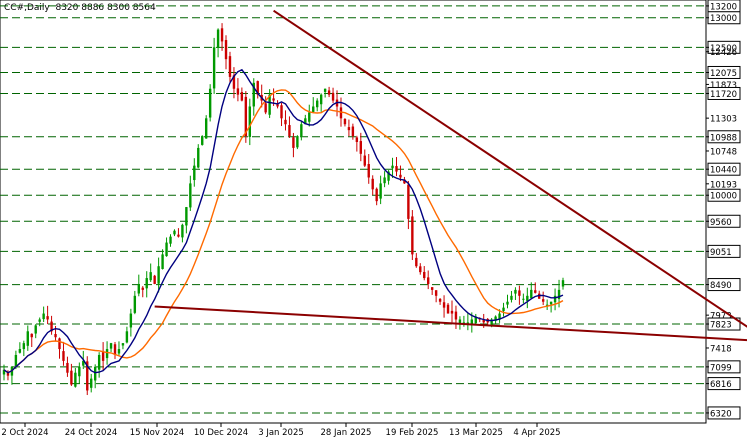  Describe the element at coordinates (281, 433) in the screenshot. I see `x-tick-label: 3 Jan 2025` at that location.